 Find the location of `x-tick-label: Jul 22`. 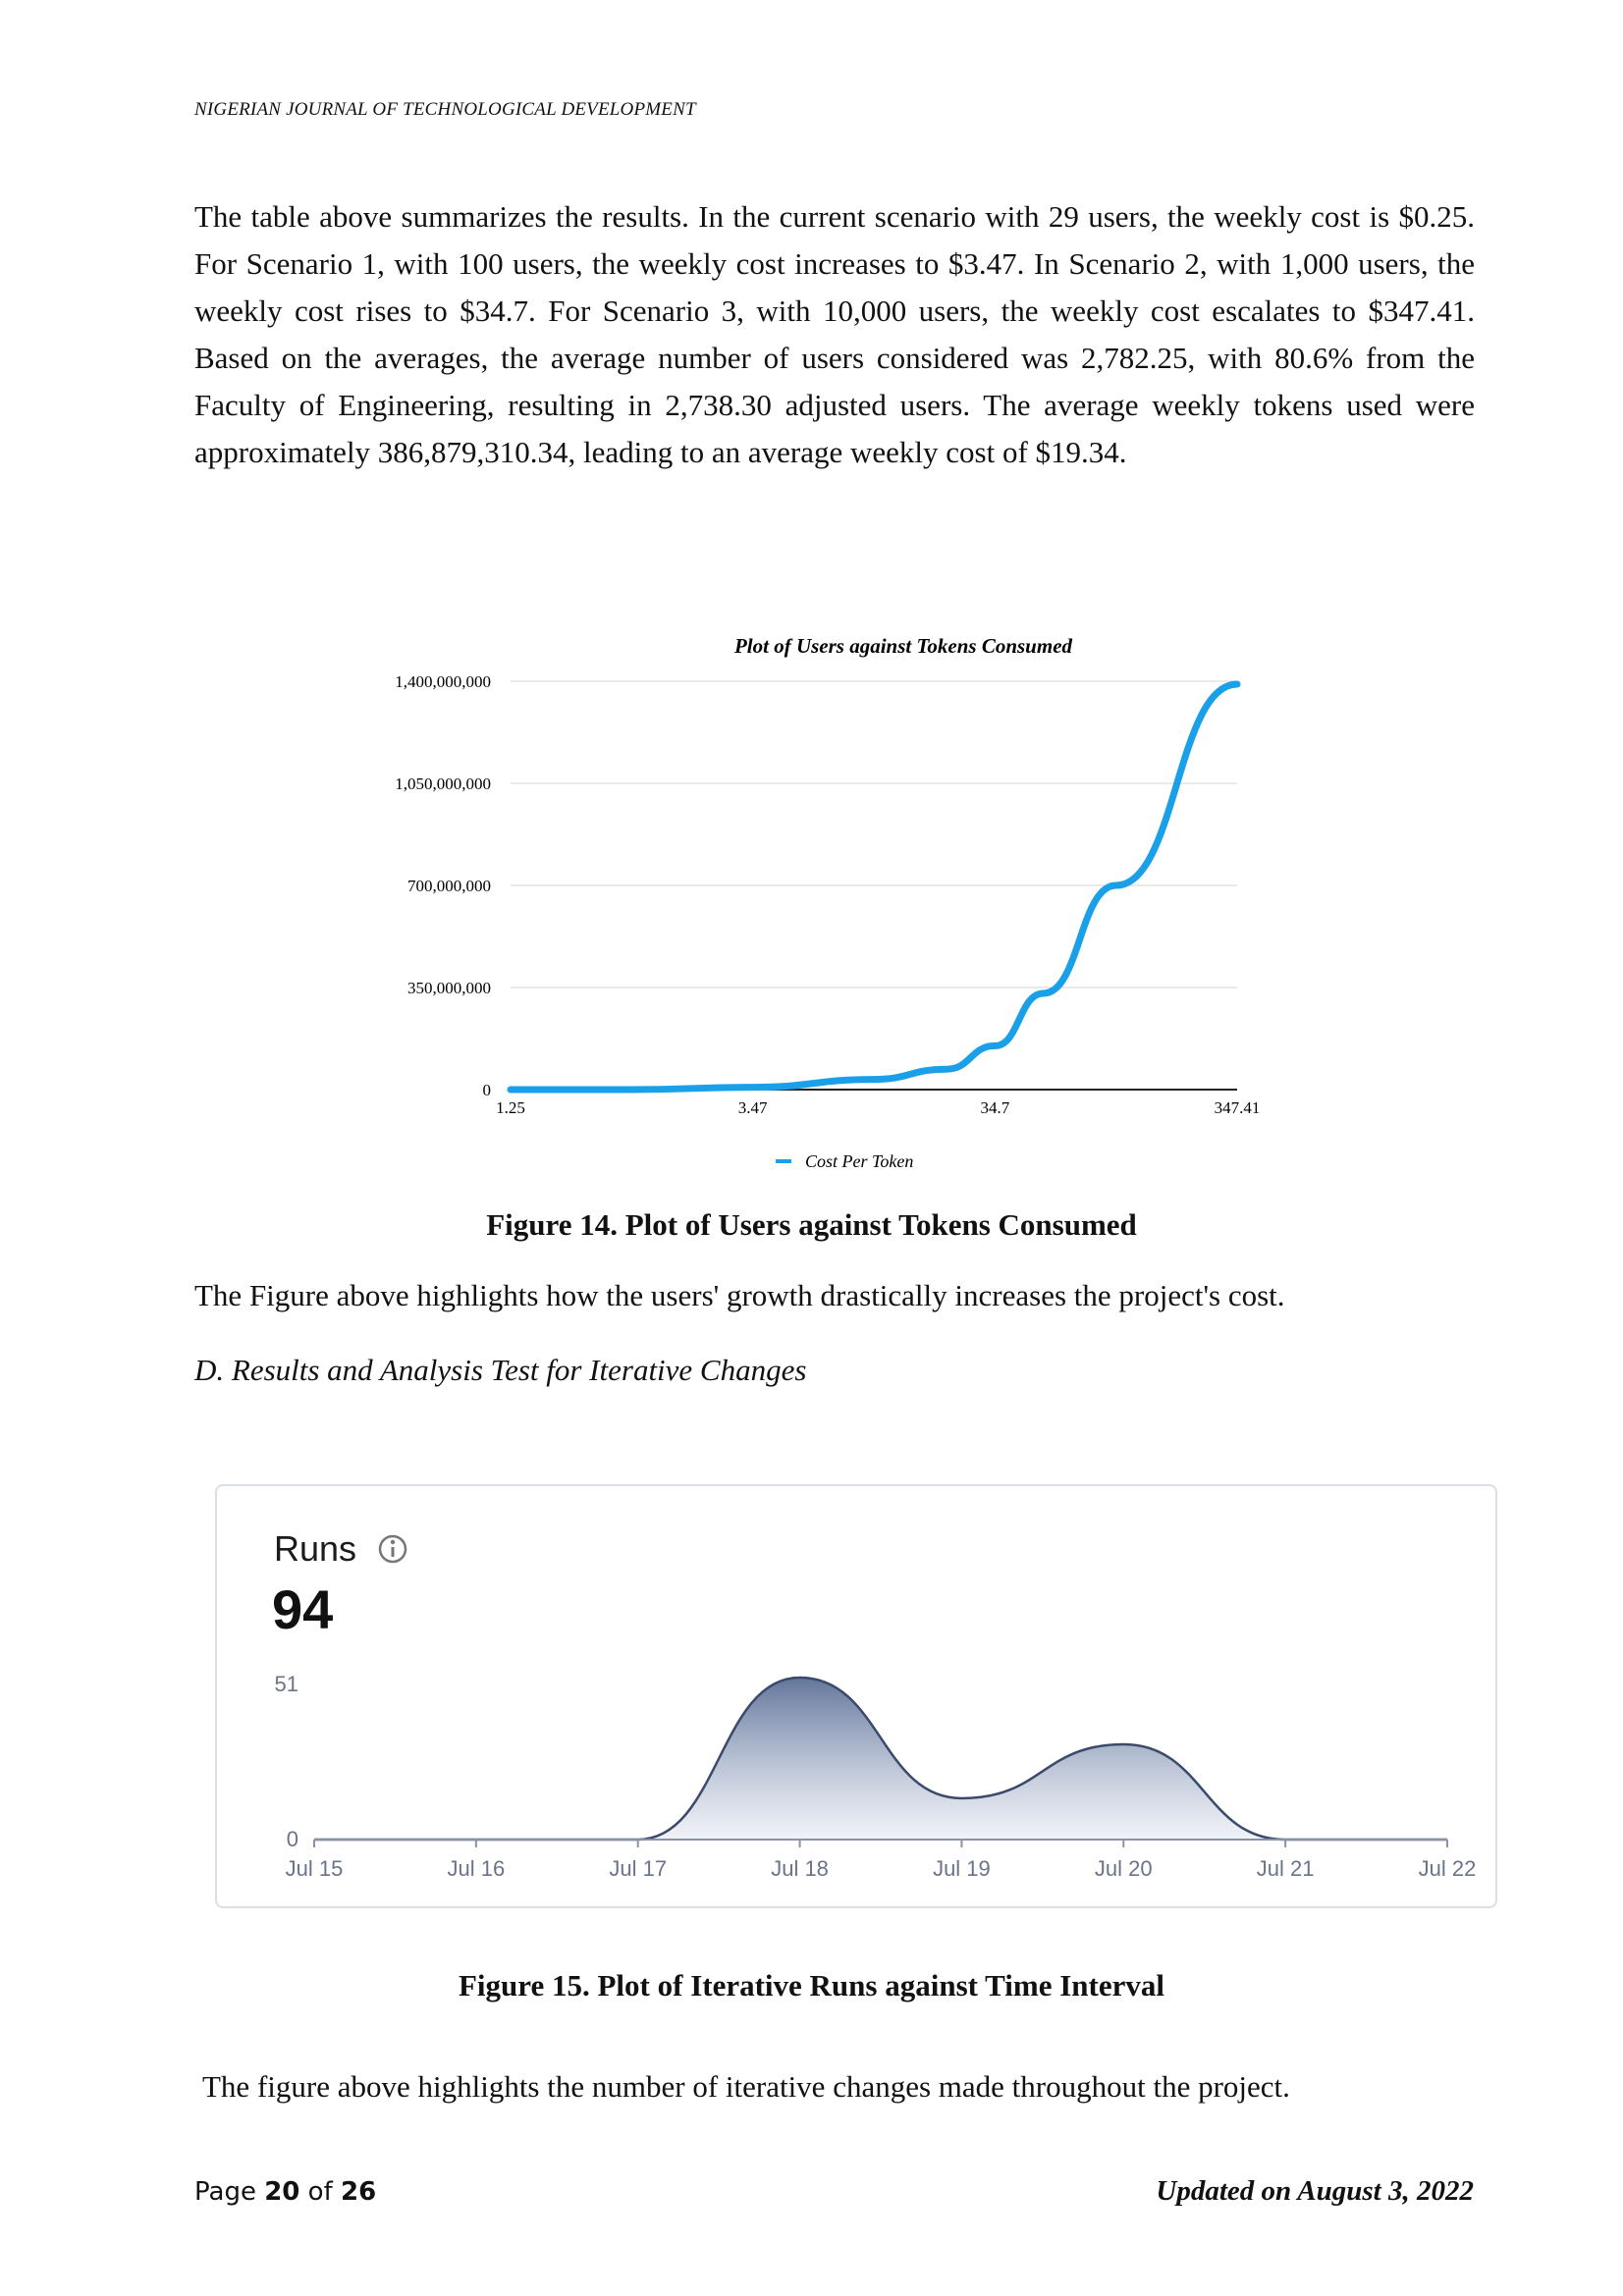

x-tick-label: Jul 22 is located at coordinates (1448, 1869).